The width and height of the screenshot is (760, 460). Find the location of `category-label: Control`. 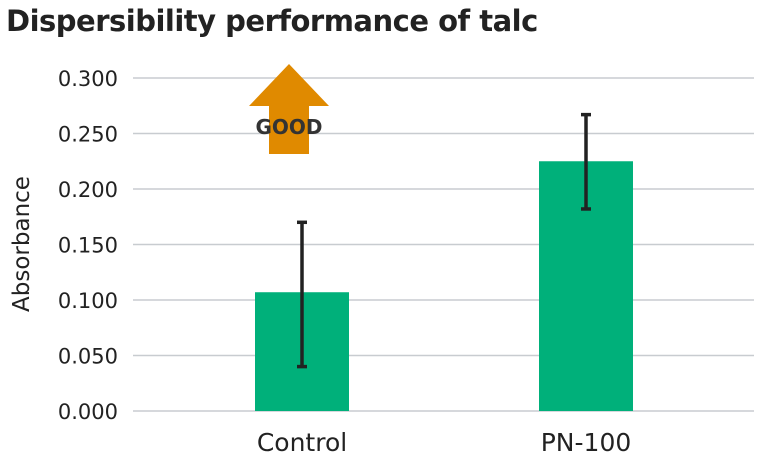

category-label: Control is located at coordinates (302, 442).